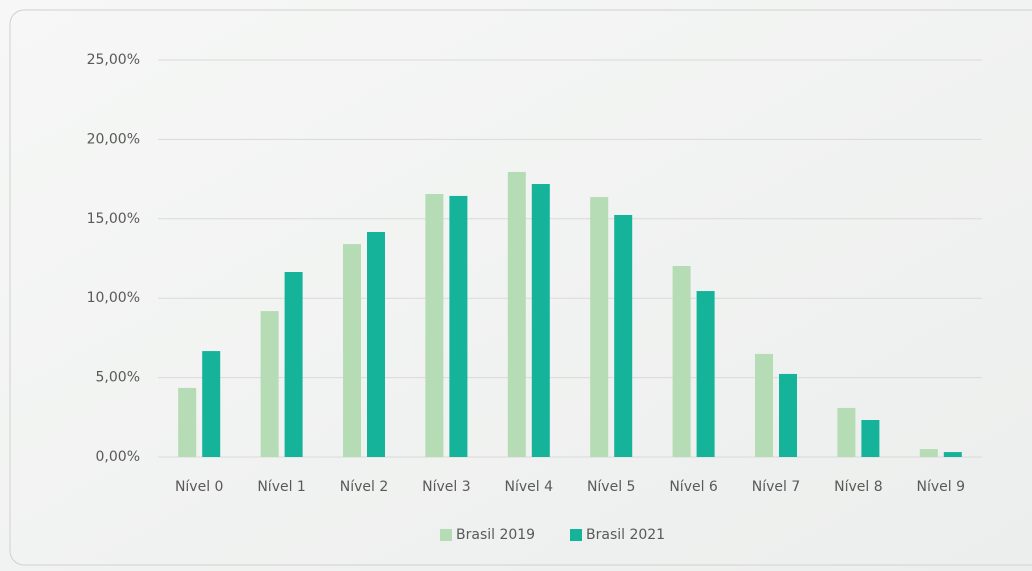 Image resolution: width=1032 pixels, height=571 pixels. I want to click on legend-label: Brasil 2019, so click(495, 535).